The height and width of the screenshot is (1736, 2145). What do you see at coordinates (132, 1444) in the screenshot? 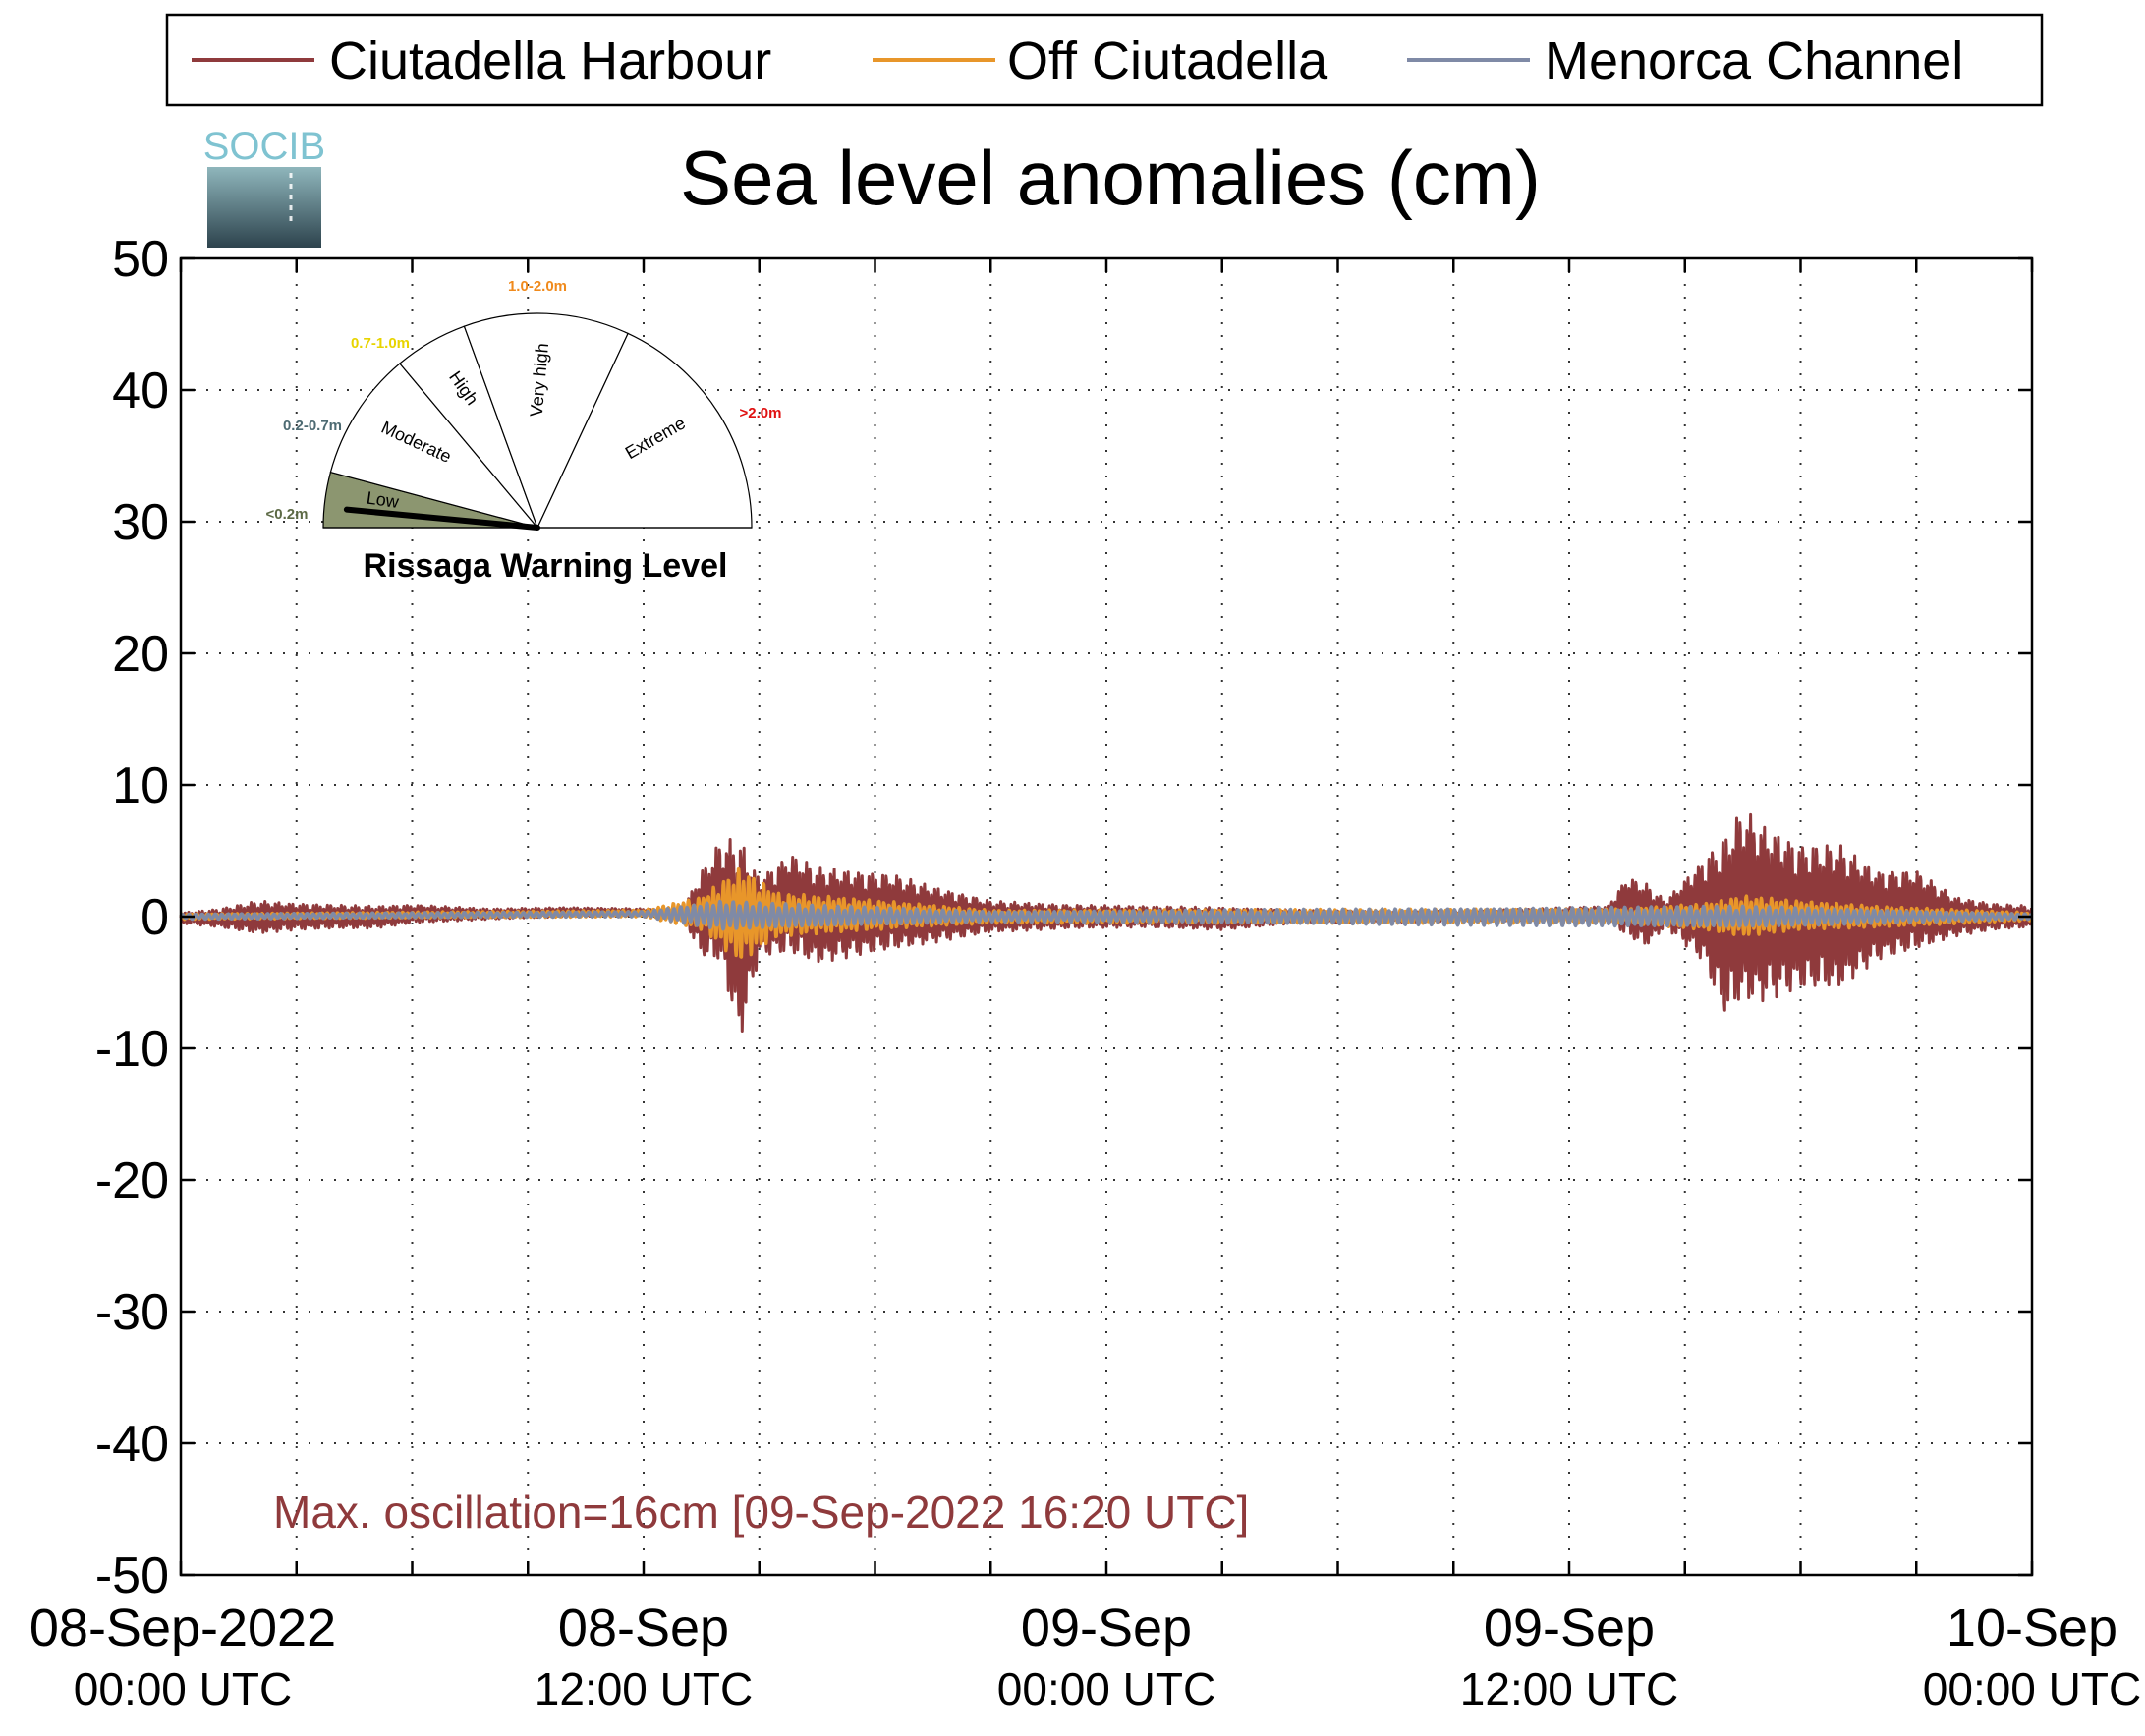
I see `y-tick-label: -40` at bounding box center [132, 1444].